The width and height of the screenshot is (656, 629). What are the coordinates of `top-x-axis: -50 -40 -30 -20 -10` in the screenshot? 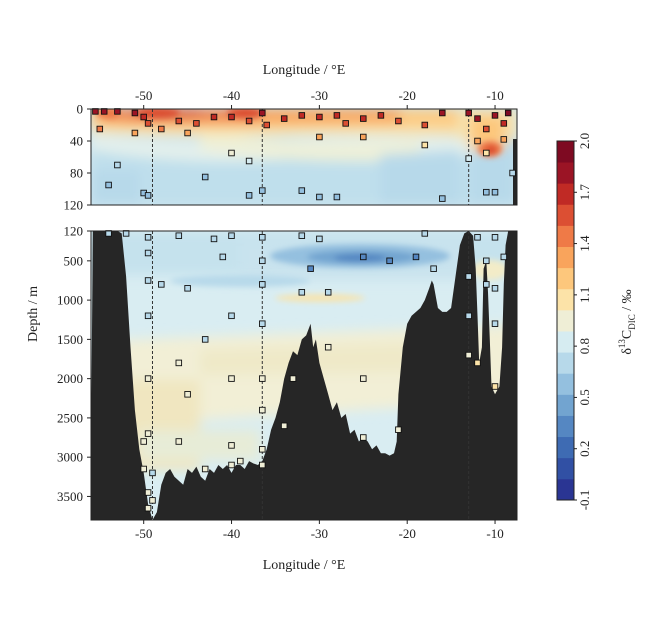 It's located at (319, 98).